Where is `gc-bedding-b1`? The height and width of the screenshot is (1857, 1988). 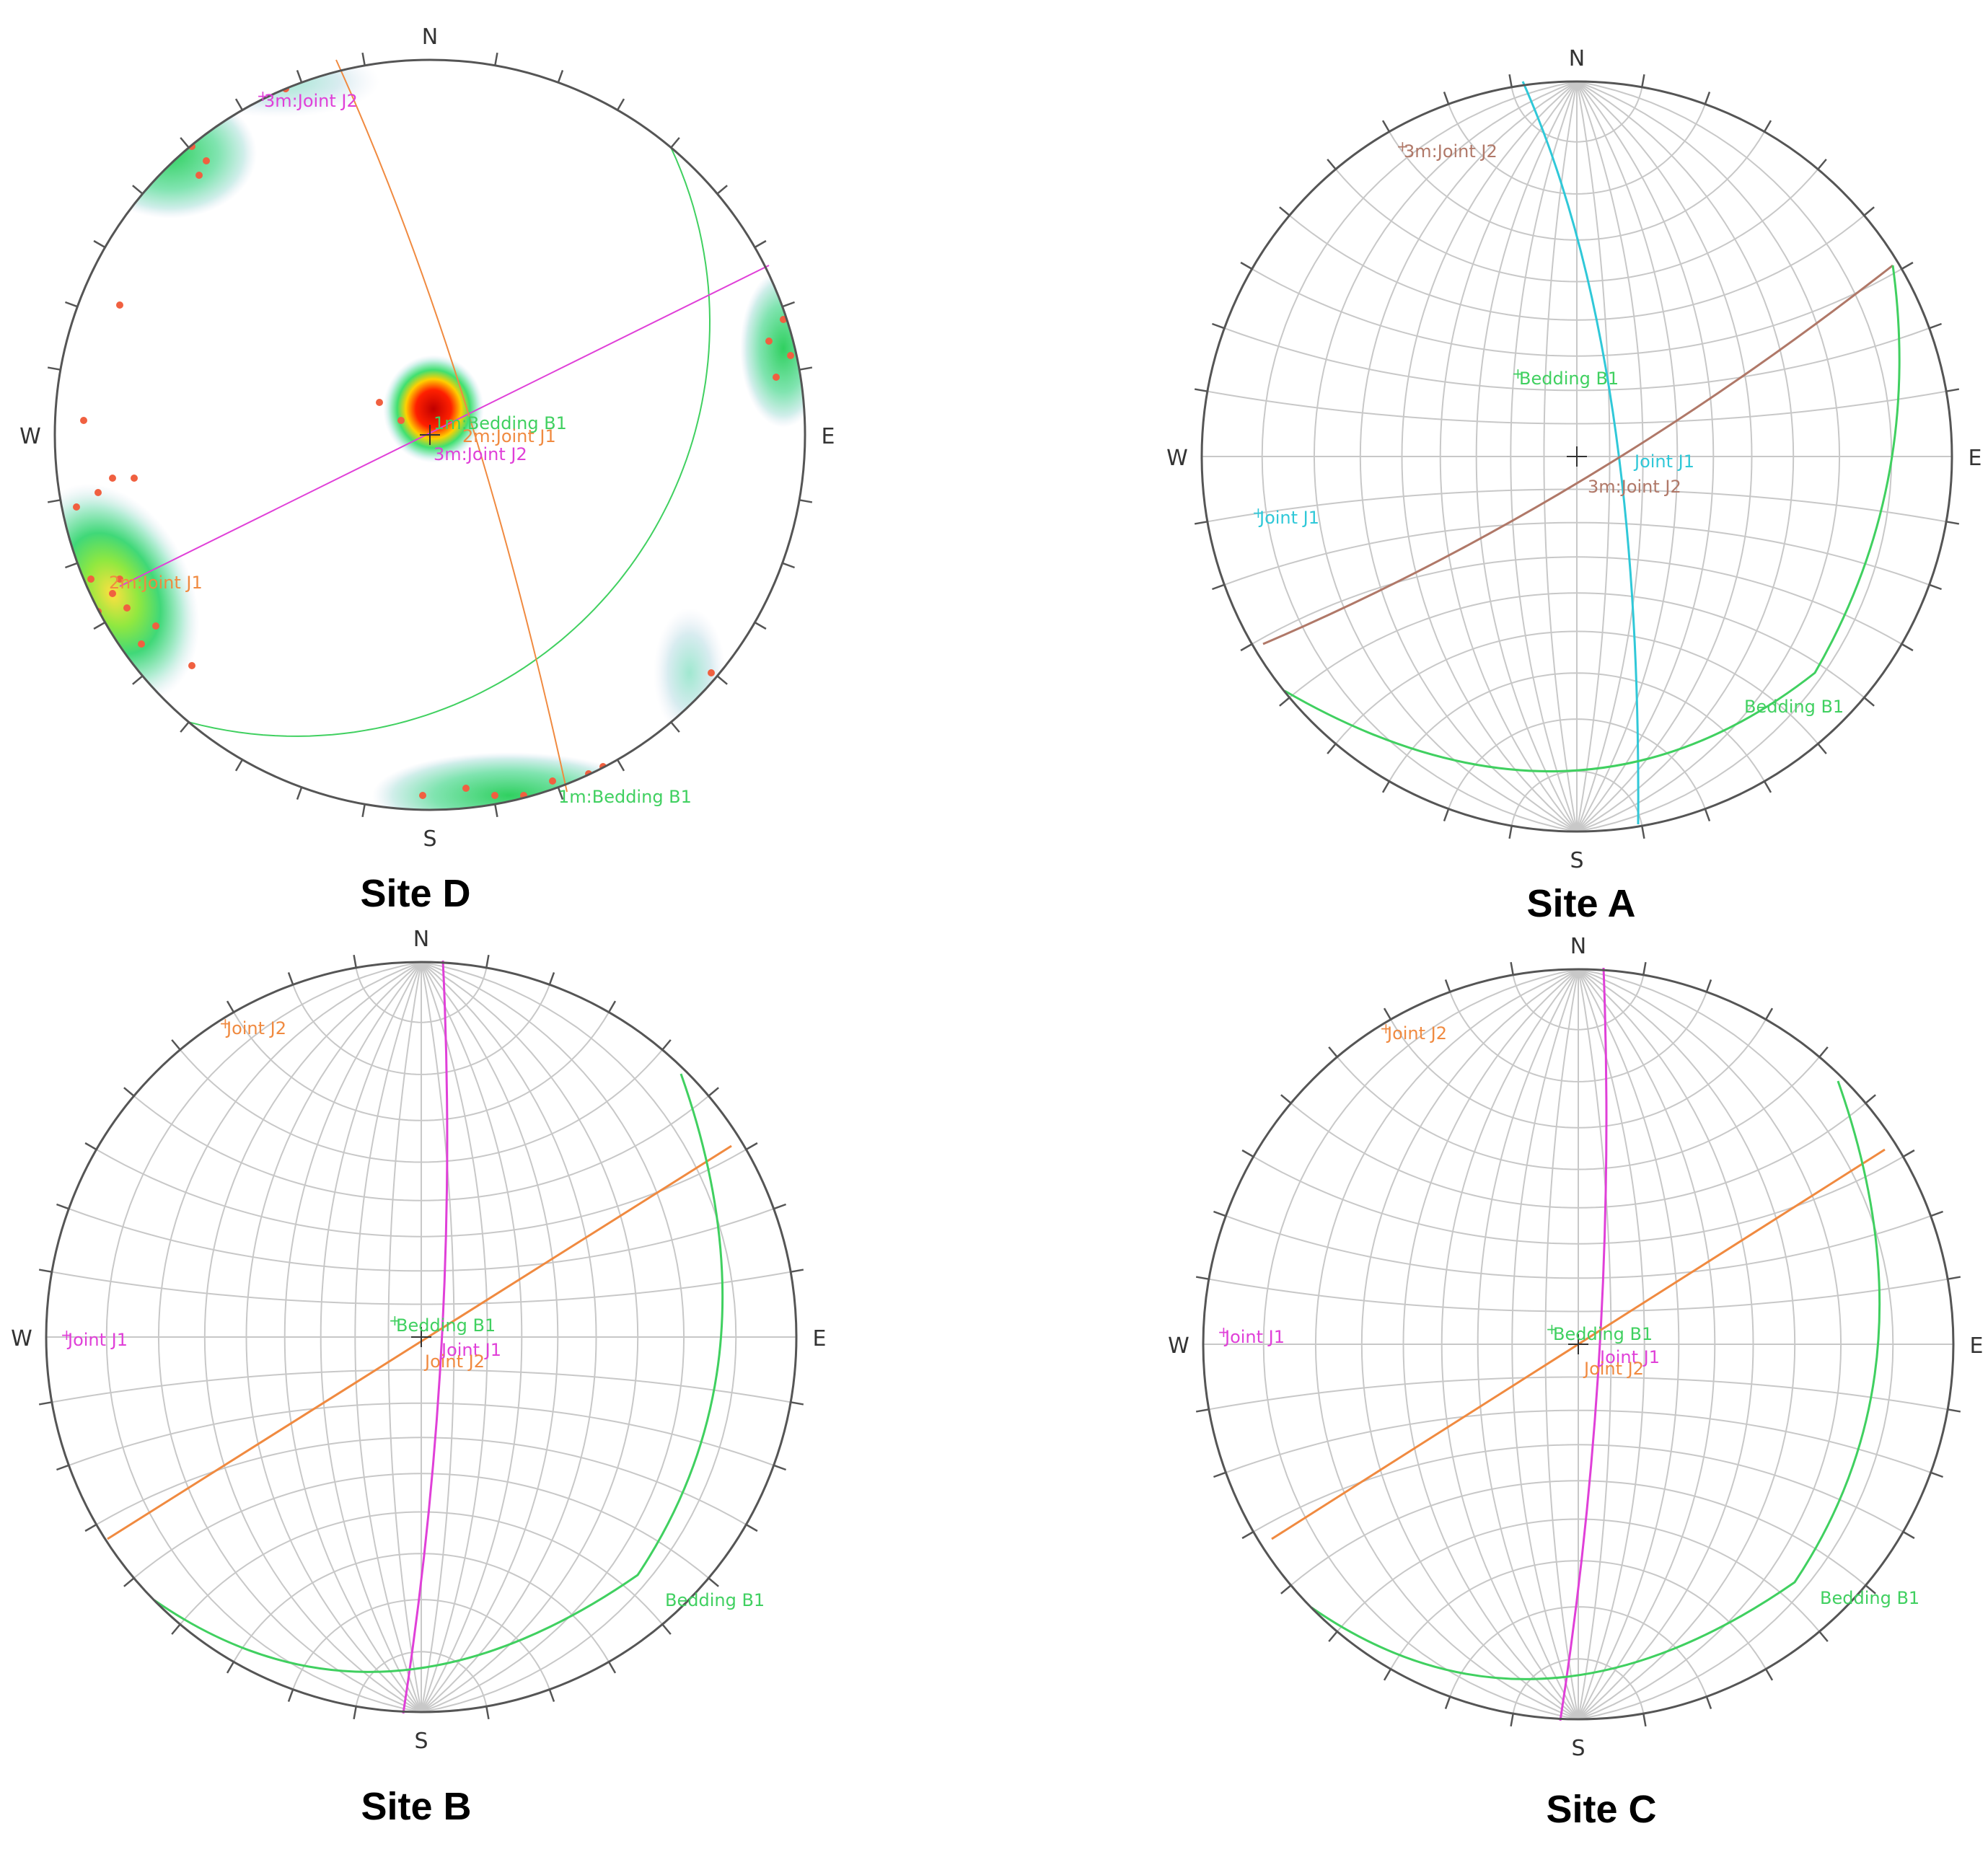 gc-bedding-b1 is located at coordinates (439, 1373).